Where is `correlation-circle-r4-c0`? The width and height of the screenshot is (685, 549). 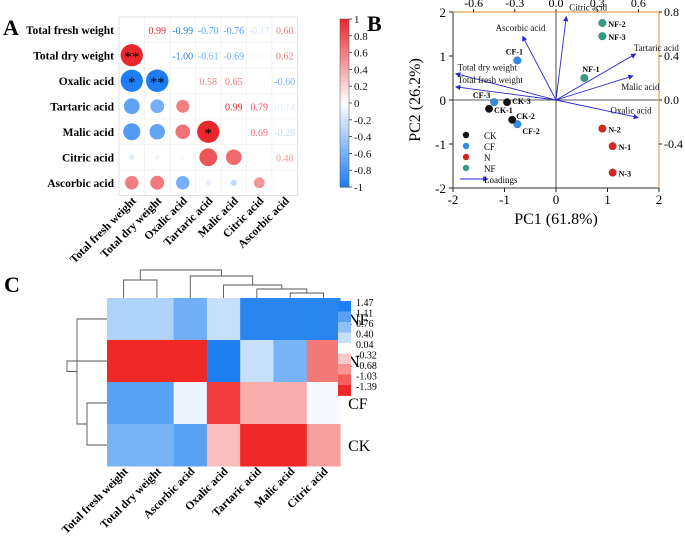
correlation-circle-r4-c0 is located at coordinates (132, 132).